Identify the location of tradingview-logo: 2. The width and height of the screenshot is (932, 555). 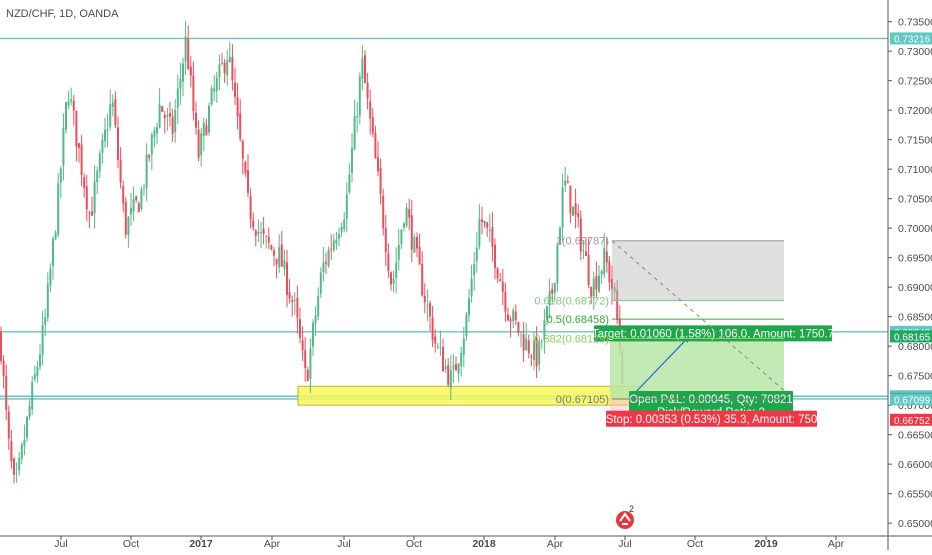
(625, 516).